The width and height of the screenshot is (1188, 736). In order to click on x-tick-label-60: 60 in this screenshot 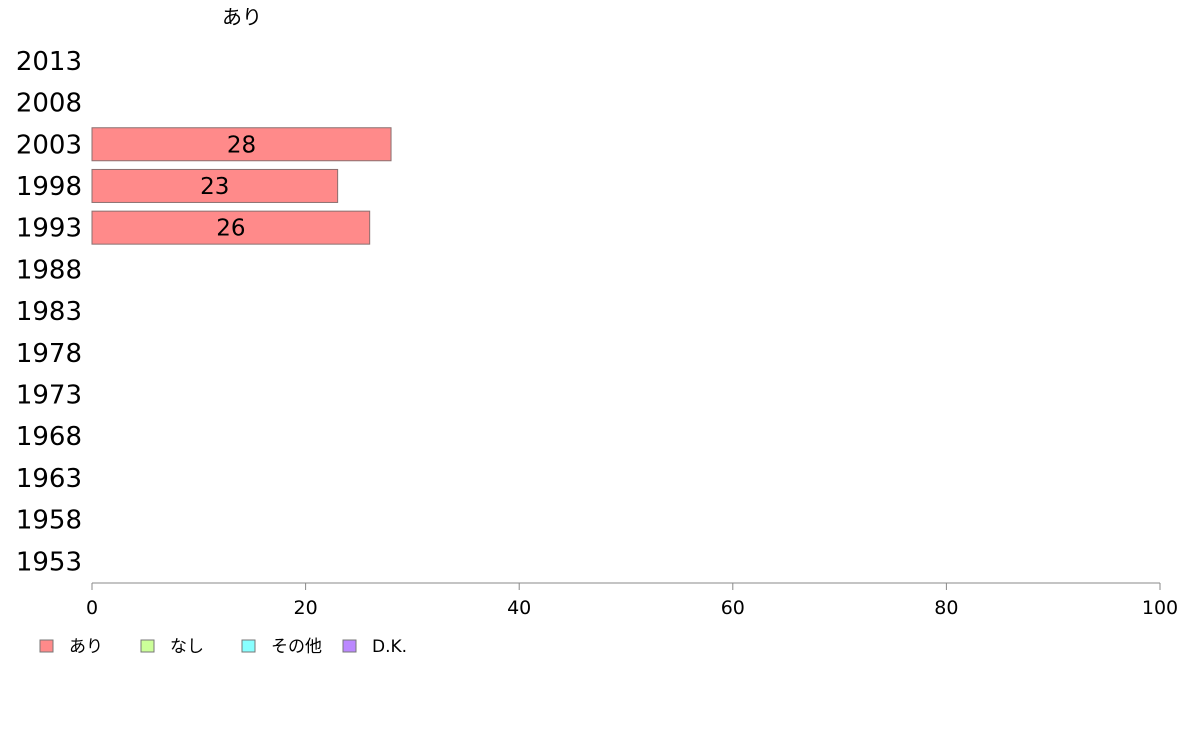, I will do `click(733, 608)`.